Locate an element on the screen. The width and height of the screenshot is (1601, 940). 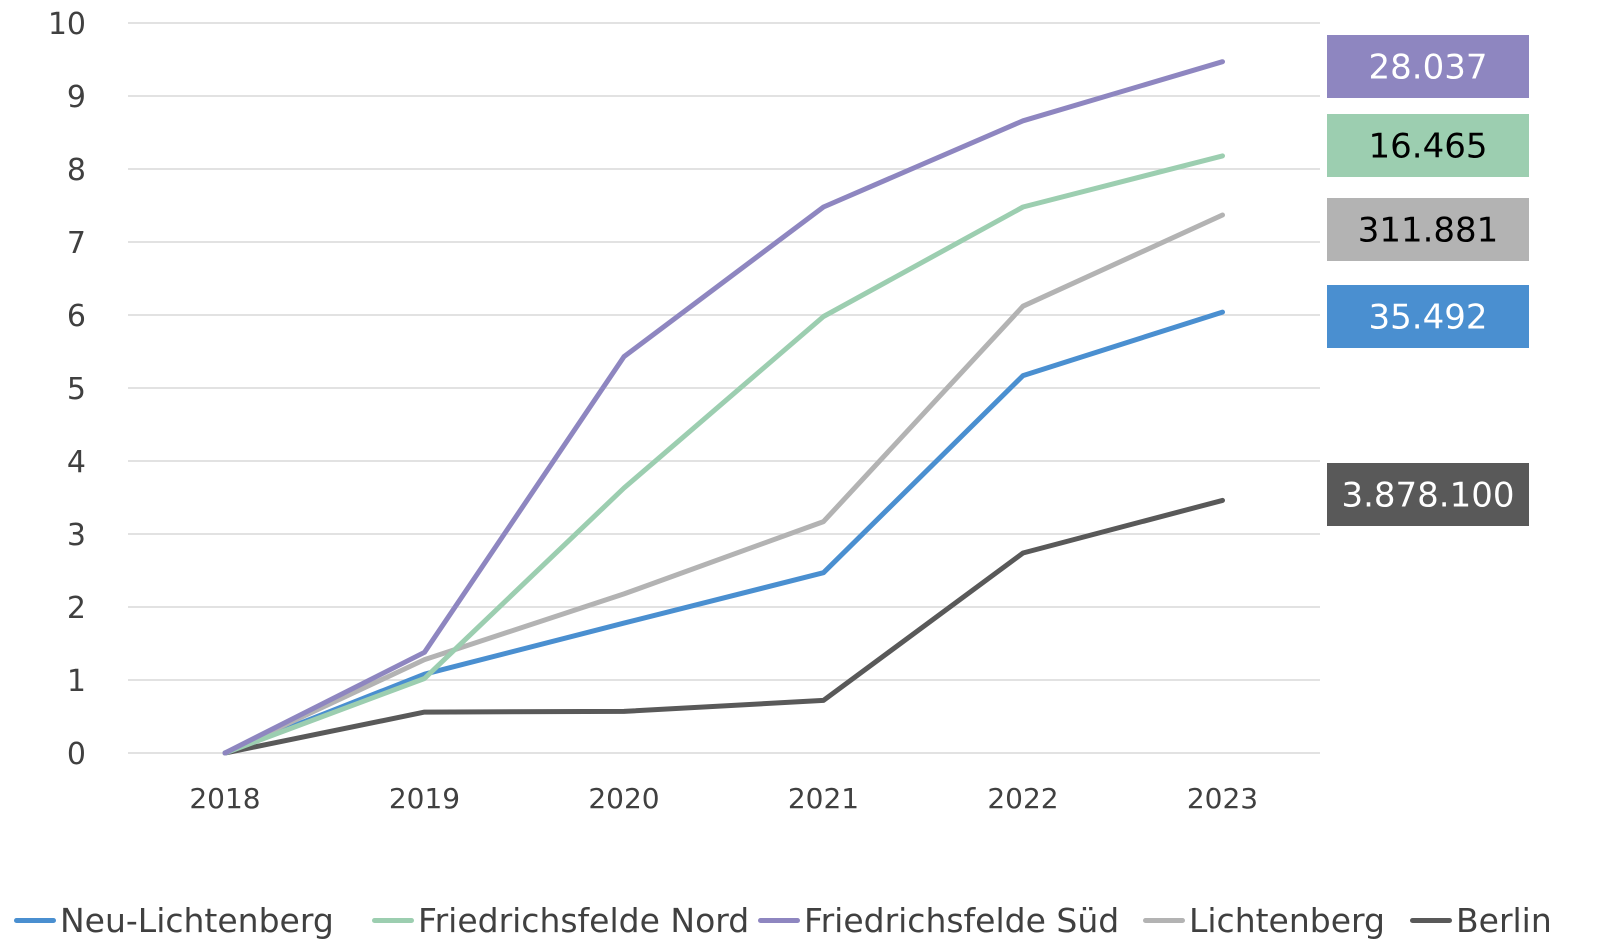
x-tick-label: 2019 is located at coordinates (424, 798).